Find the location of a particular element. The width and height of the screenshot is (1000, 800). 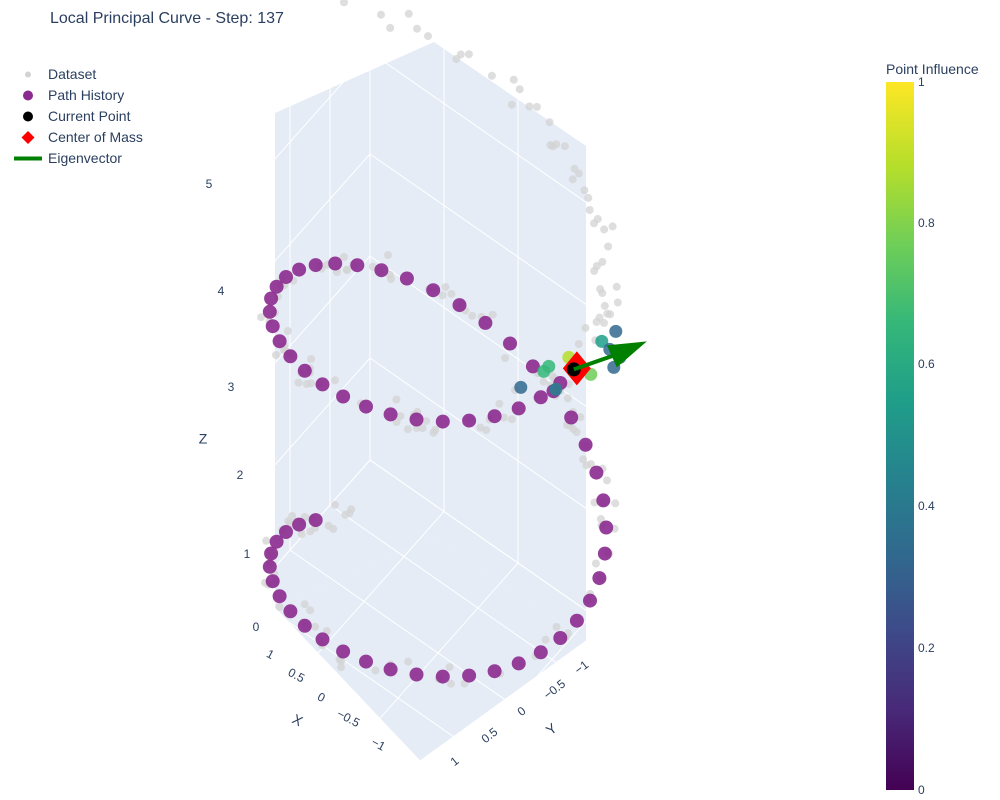

eigenvector-arrowhead is located at coordinates (626, 354).